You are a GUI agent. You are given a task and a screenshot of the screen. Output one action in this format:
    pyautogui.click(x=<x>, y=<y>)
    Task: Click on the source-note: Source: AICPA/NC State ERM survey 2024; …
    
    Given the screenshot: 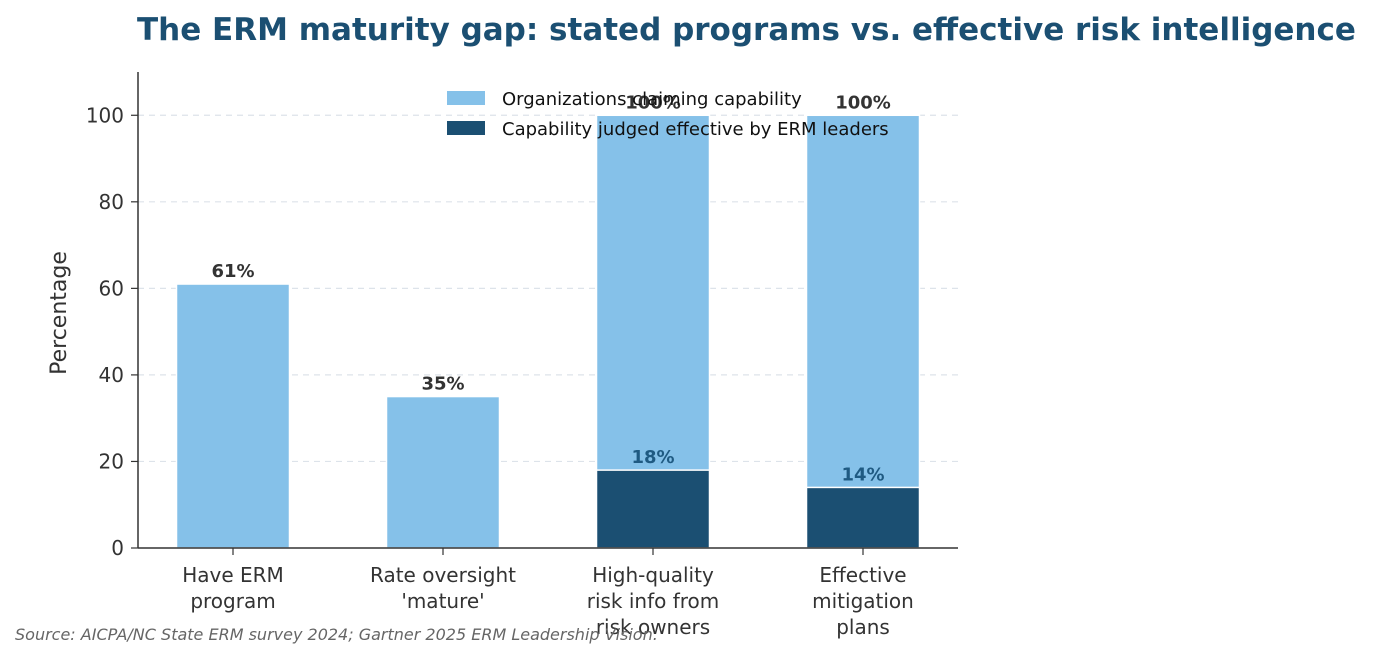 What is the action you would take?
    pyautogui.click(x=336, y=634)
    